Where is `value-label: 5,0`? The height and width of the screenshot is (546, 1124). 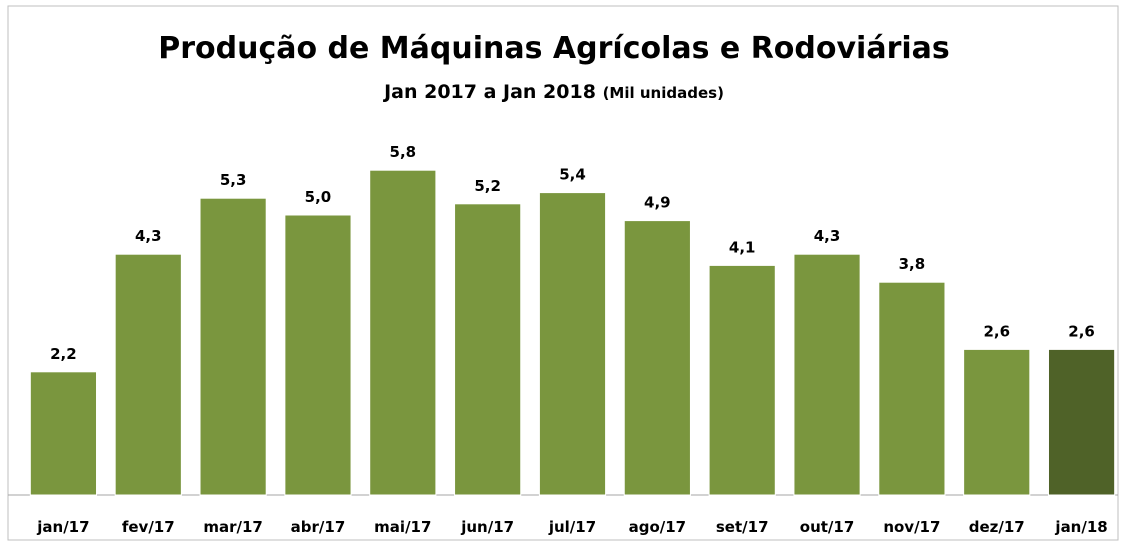 value-label: 5,0 is located at coordinates (318, 197).